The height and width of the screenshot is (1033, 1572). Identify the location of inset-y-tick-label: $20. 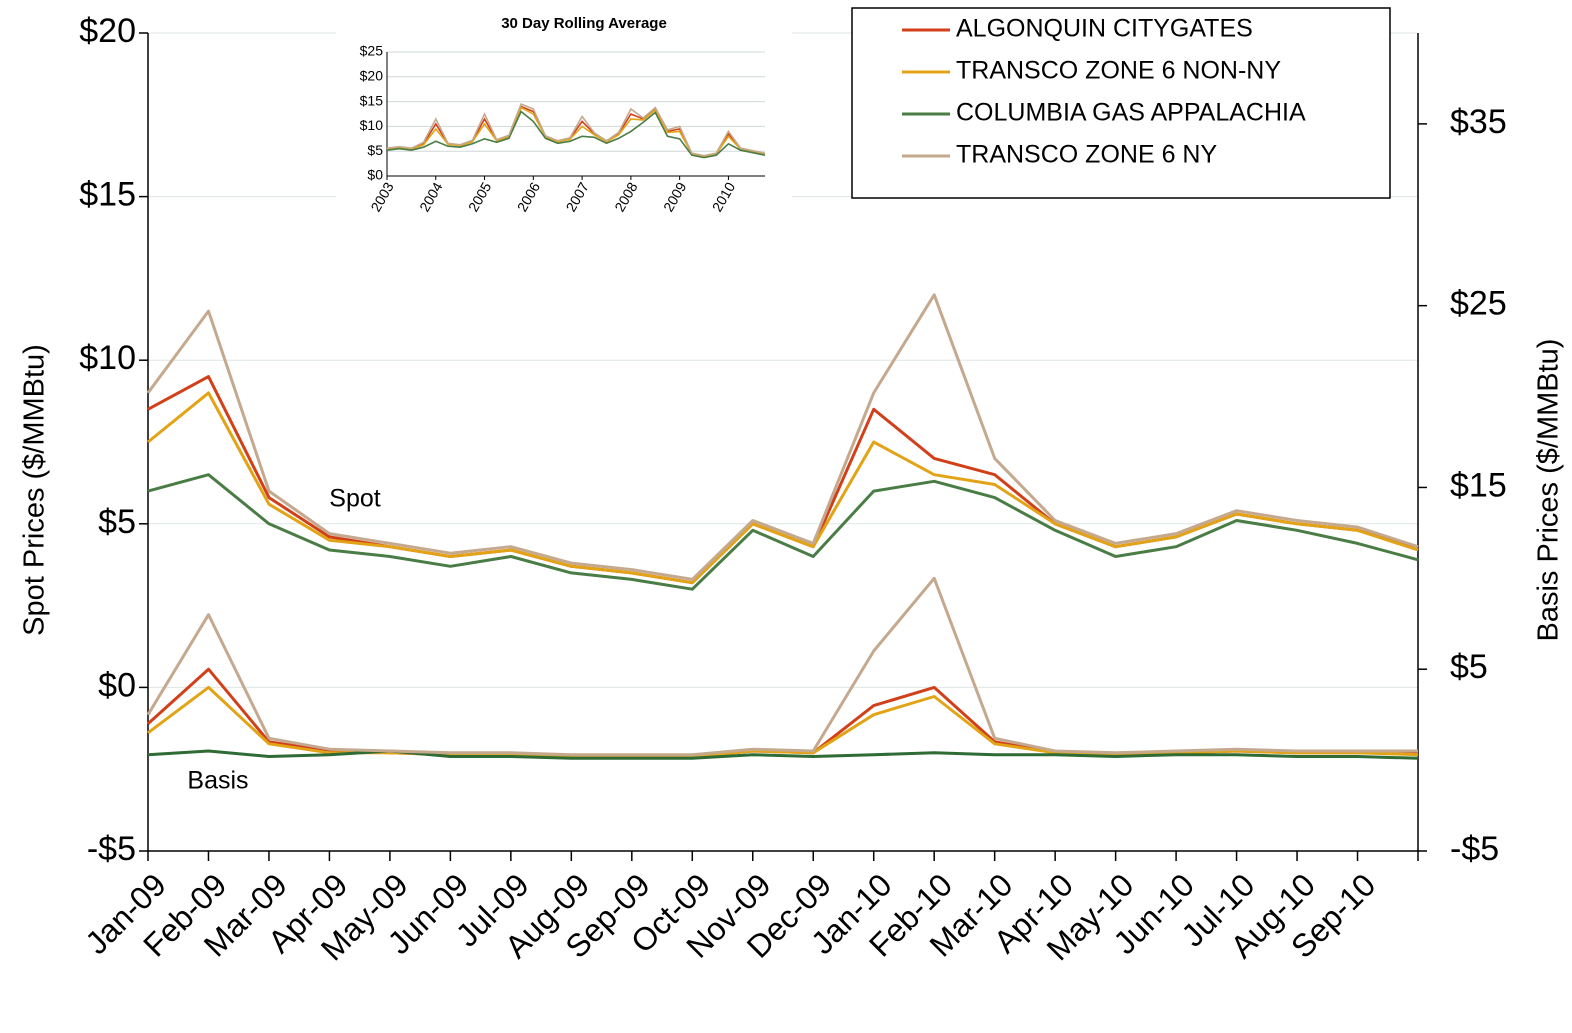
(372, 76).